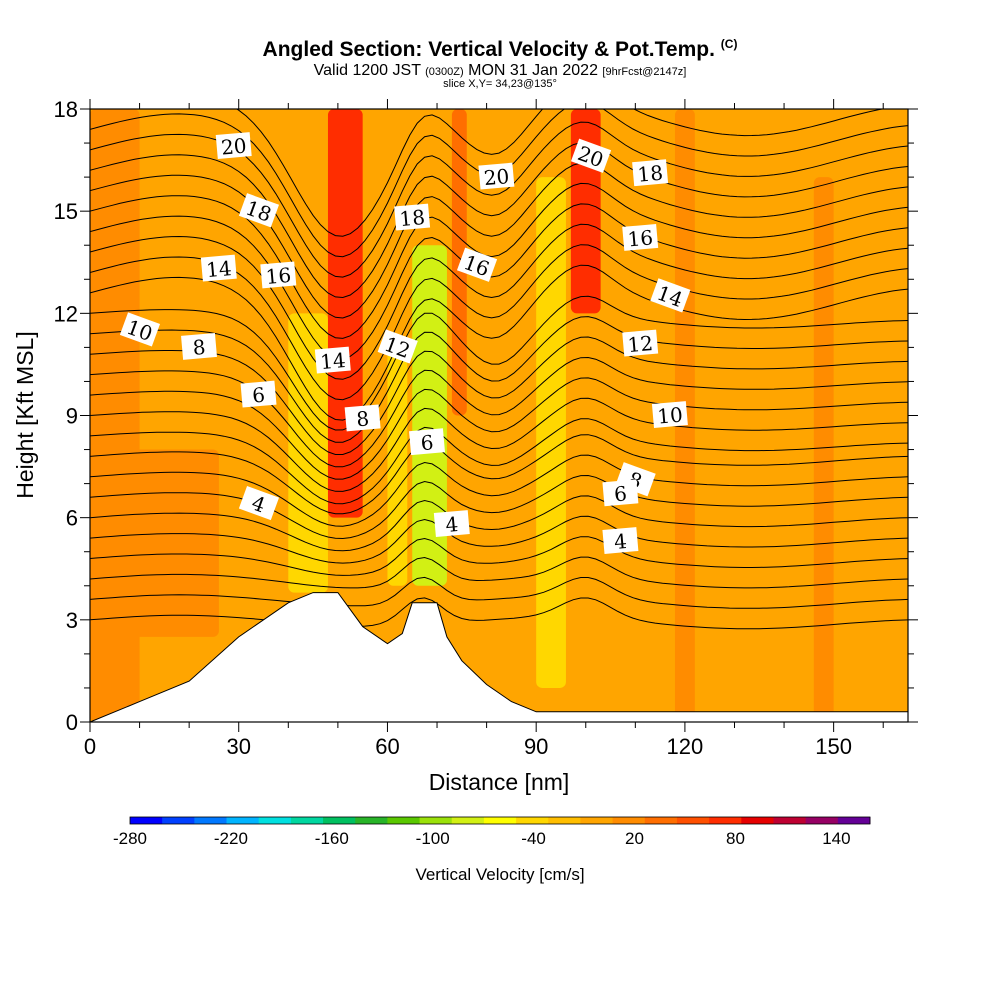  I want to click on contour-label: 10, so click(669, 415).